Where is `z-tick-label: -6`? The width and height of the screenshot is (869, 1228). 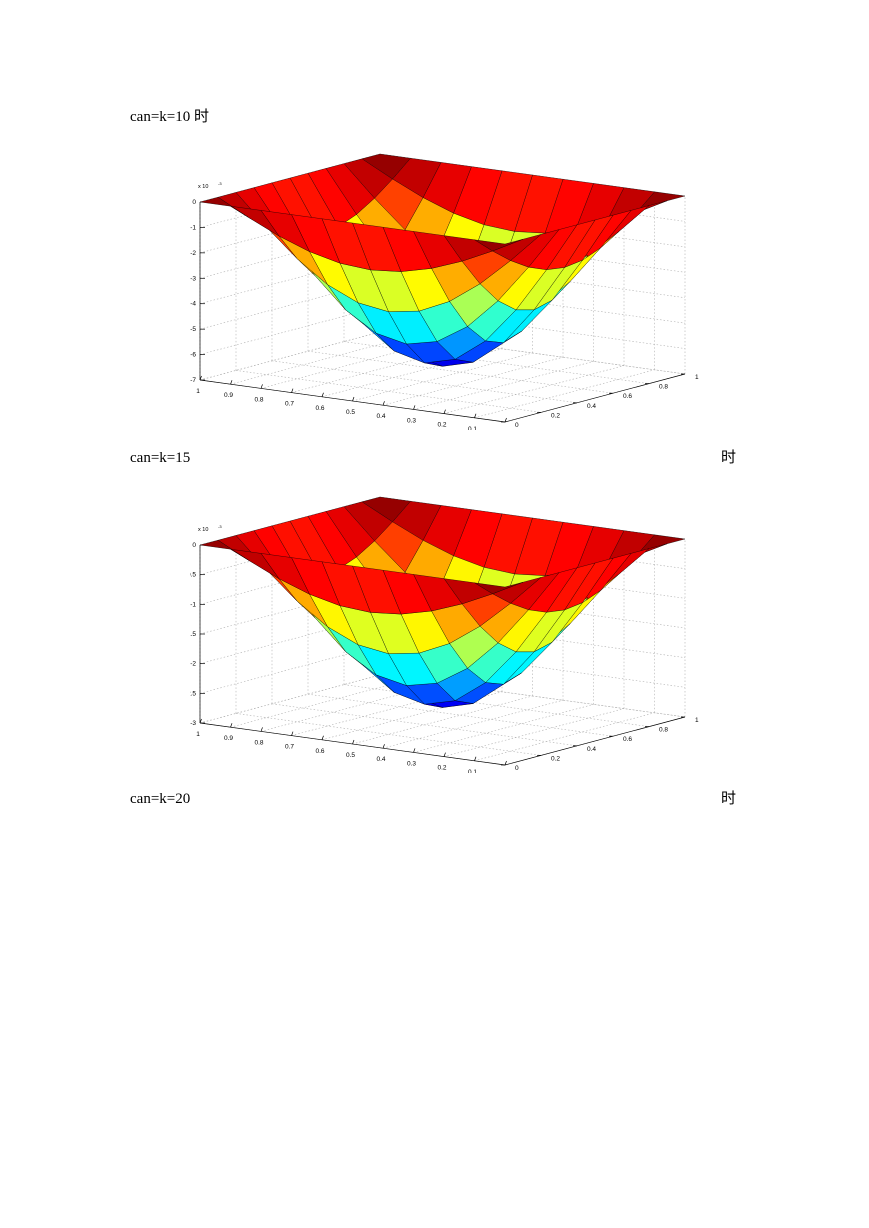
z-tick-label: -6 is located at coordinates (193, 355).